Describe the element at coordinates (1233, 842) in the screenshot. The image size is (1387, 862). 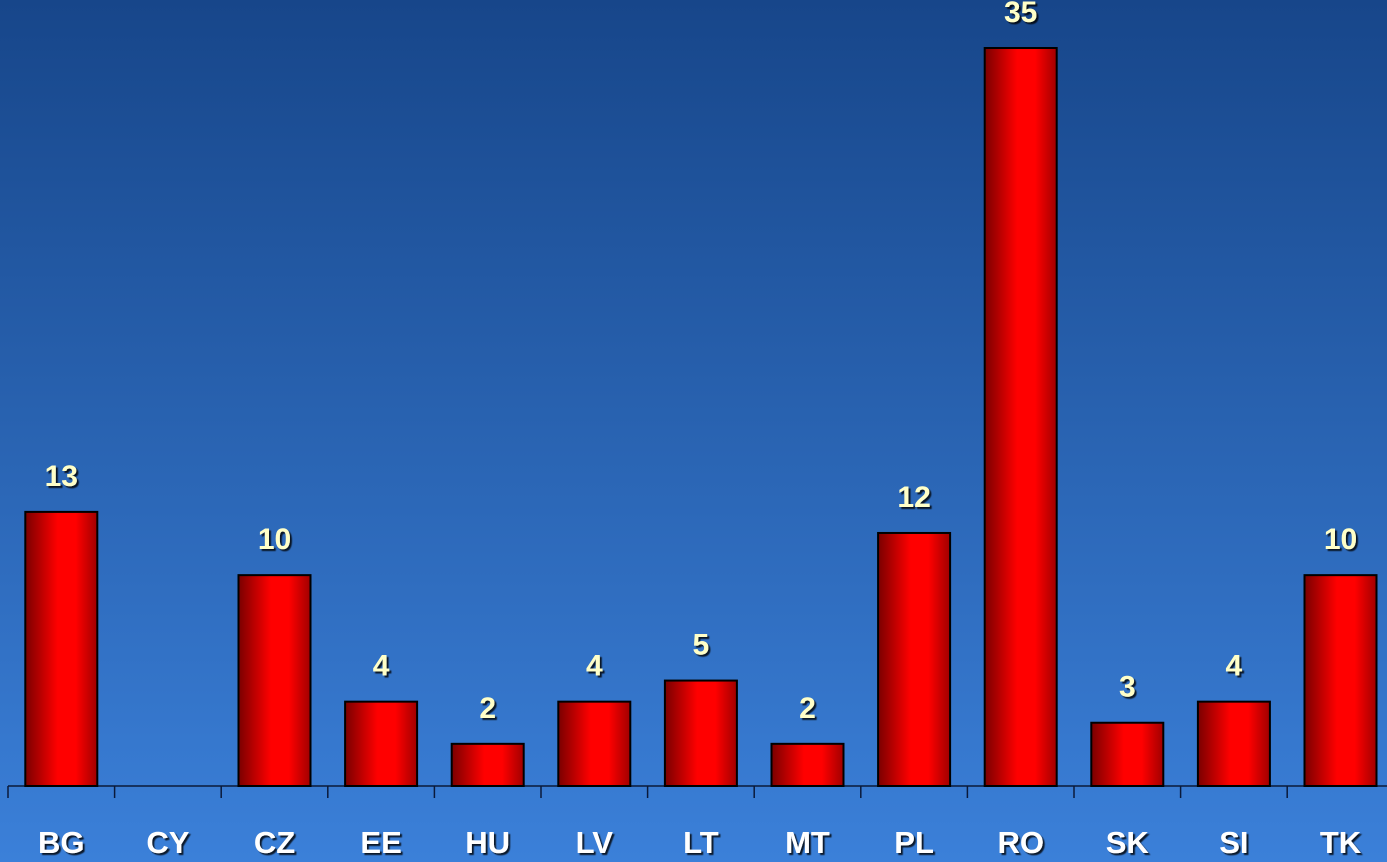
I see `x-tick-label: SI` at that location.